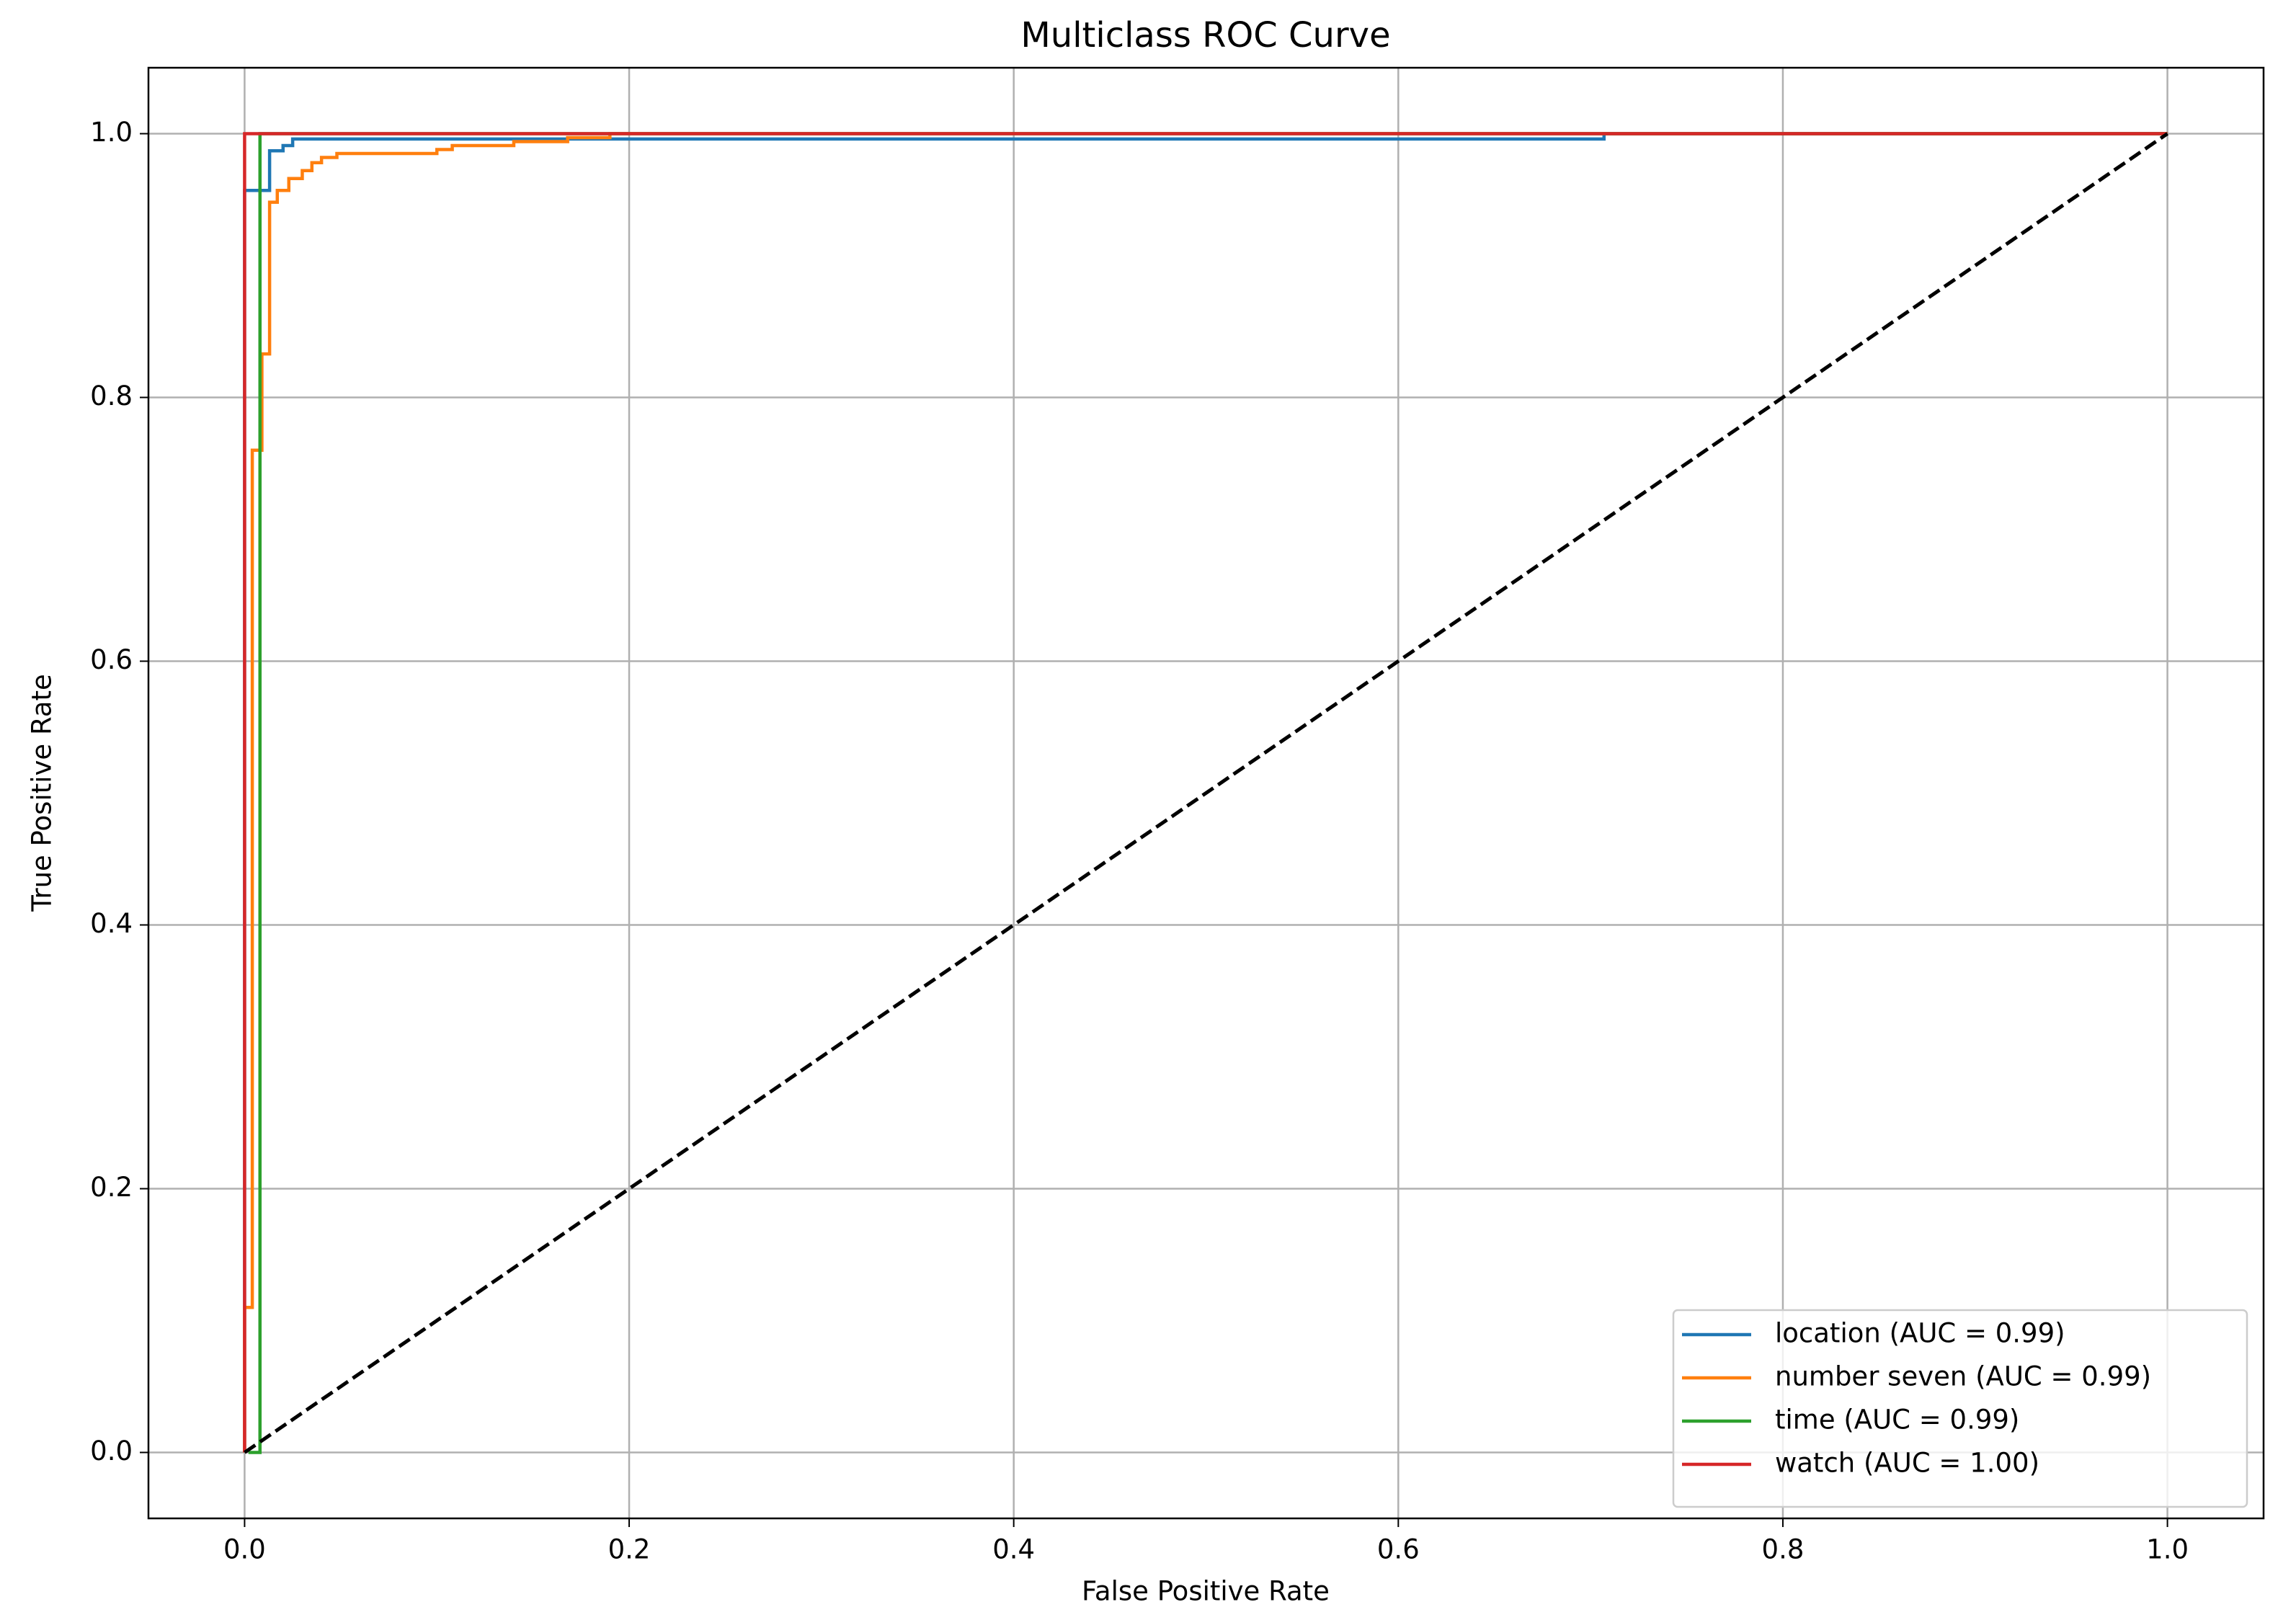 This screenshot has width=2296, height=1620. I want to click on legend-label: number seven (AUC = 0.99), so click(1963, 1376).